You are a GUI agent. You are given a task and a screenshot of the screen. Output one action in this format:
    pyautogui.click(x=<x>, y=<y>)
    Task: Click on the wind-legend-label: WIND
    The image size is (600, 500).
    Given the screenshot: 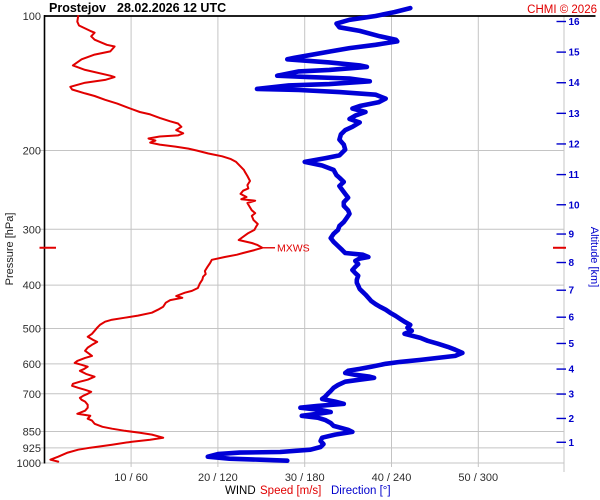 What is the action you would take?
    pyautogui.click(x=240, y=491)
    